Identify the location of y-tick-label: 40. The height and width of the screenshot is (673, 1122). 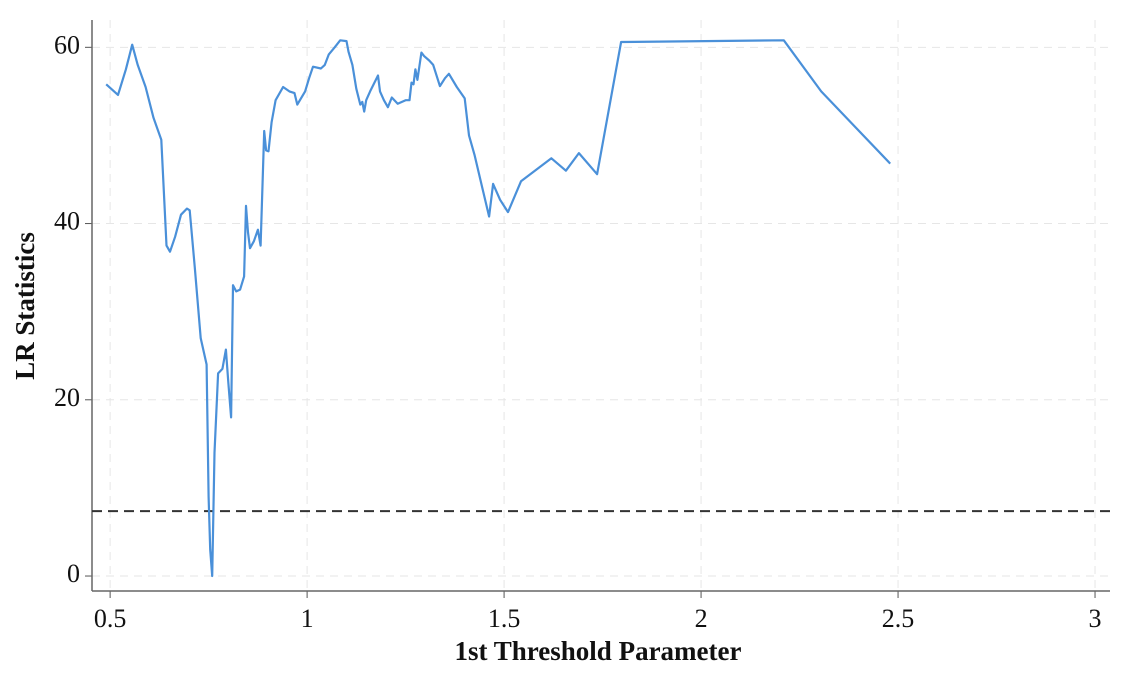
(67, 221).